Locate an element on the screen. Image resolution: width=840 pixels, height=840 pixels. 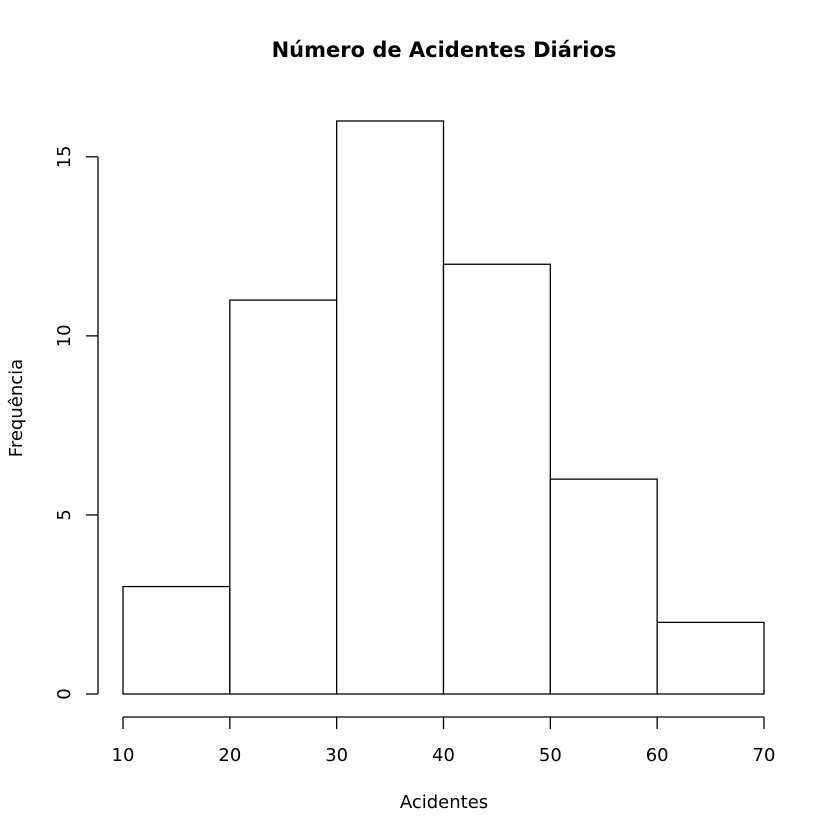
y-axis-title: Frequência is located at coordinates (16, 408).